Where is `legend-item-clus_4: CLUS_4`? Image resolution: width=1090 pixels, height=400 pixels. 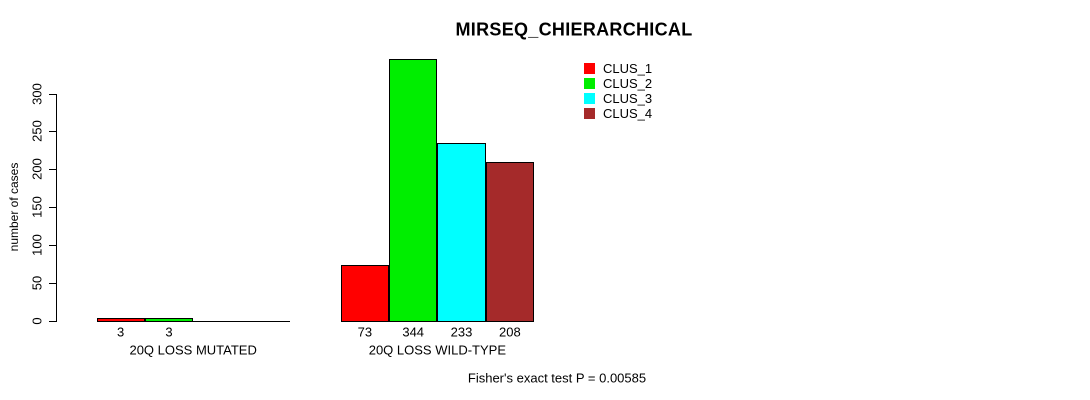 legend-item-clus_4: CLUS_4 is located at coordinates (618, 113).